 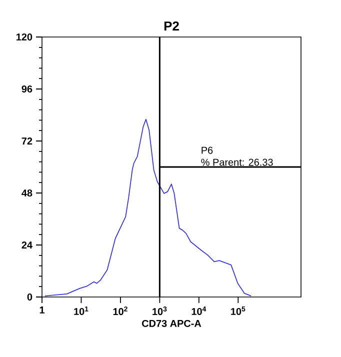 What do you see at coordinates (171, 25) in the screenshot?
I see `chart-title: P2` at bounding box center [171, 25].